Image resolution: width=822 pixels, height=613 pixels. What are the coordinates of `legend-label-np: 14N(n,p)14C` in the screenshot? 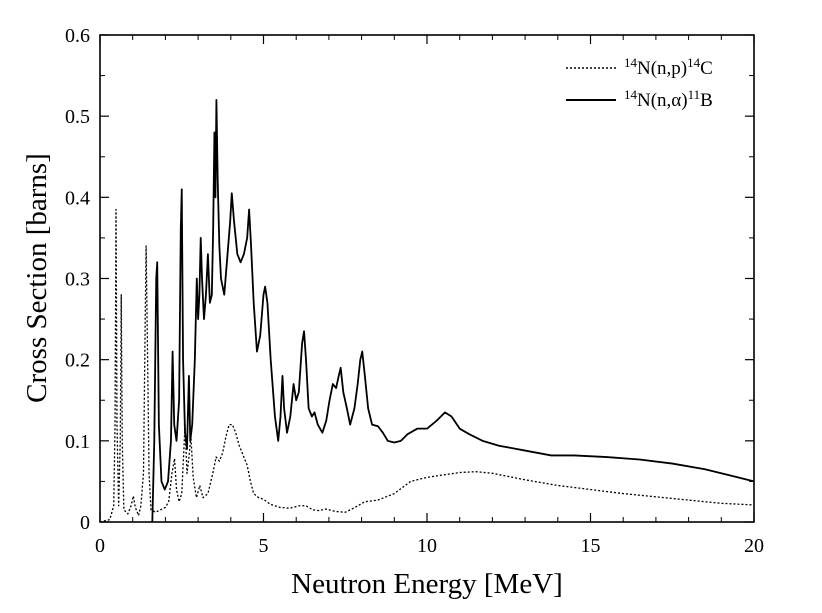 It's located at (668, 67).